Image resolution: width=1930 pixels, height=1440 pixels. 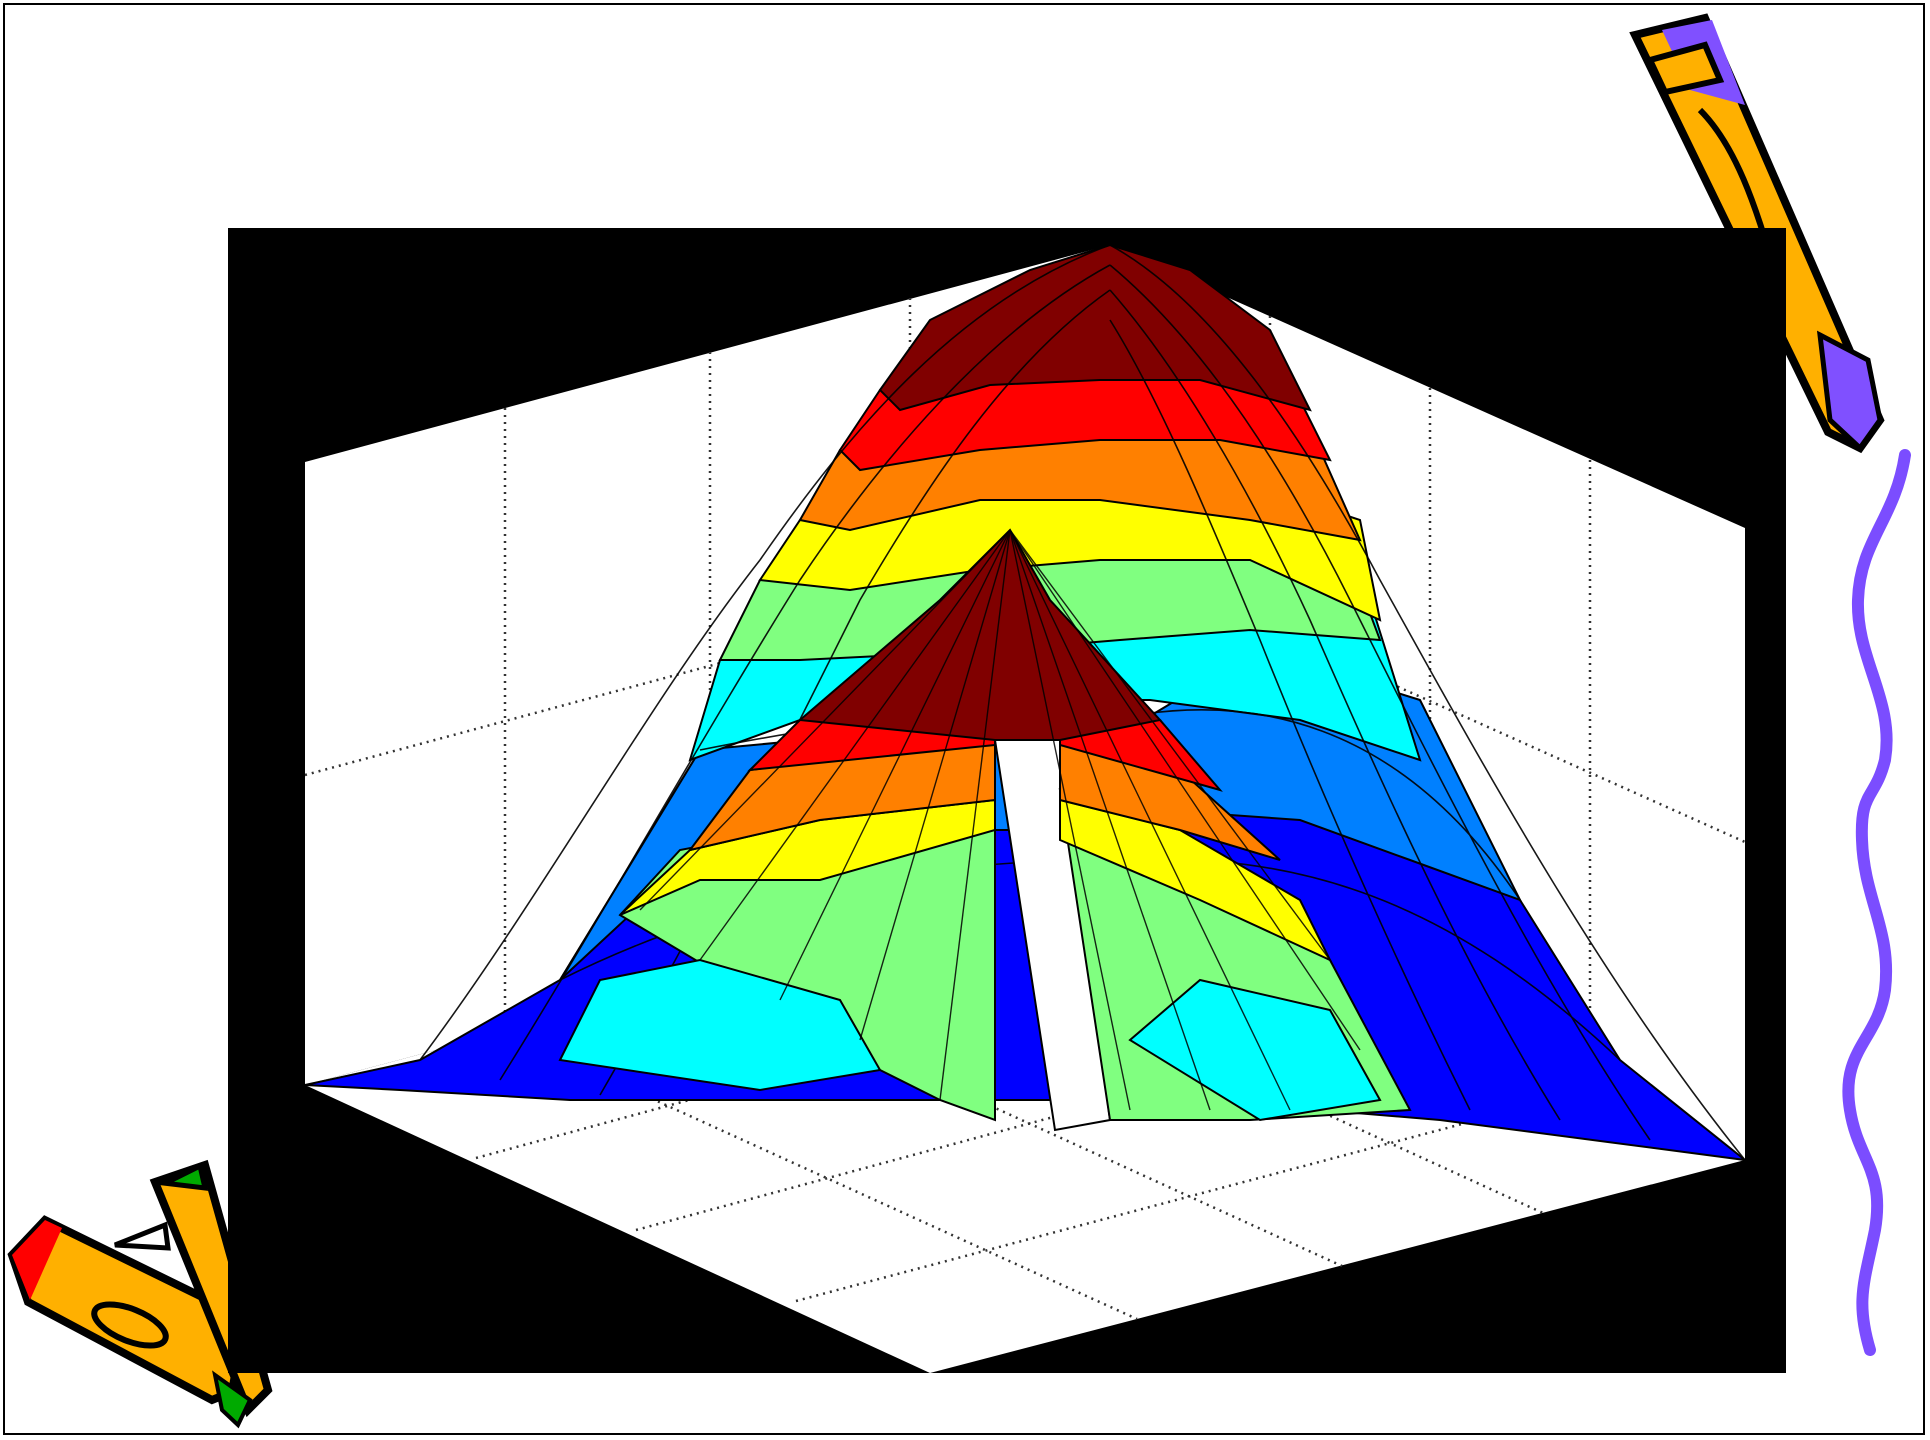 I want to click on wavy-line, so click(x=1876, y=902).